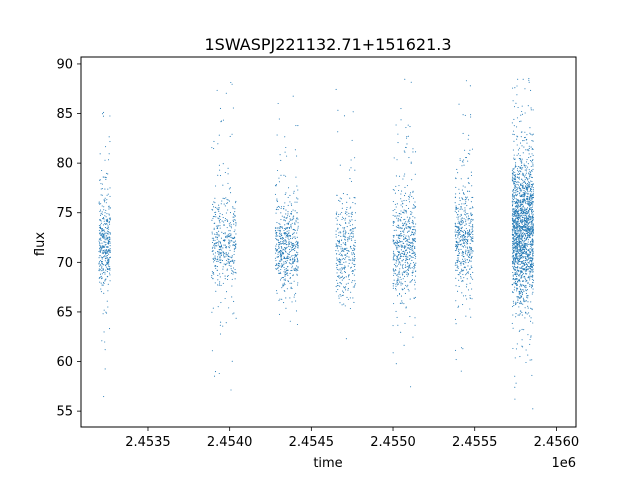  What do you see at coordinates (557, 442) in the screenshot?
I see `x-tick-label: 2.4560` at bounding box center [557, 442].